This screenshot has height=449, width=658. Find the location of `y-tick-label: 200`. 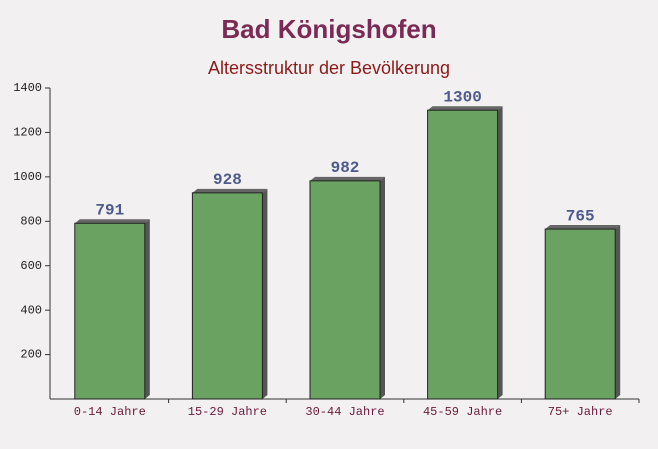

y-tick-label: 200 is located at coordinates (31, 355).